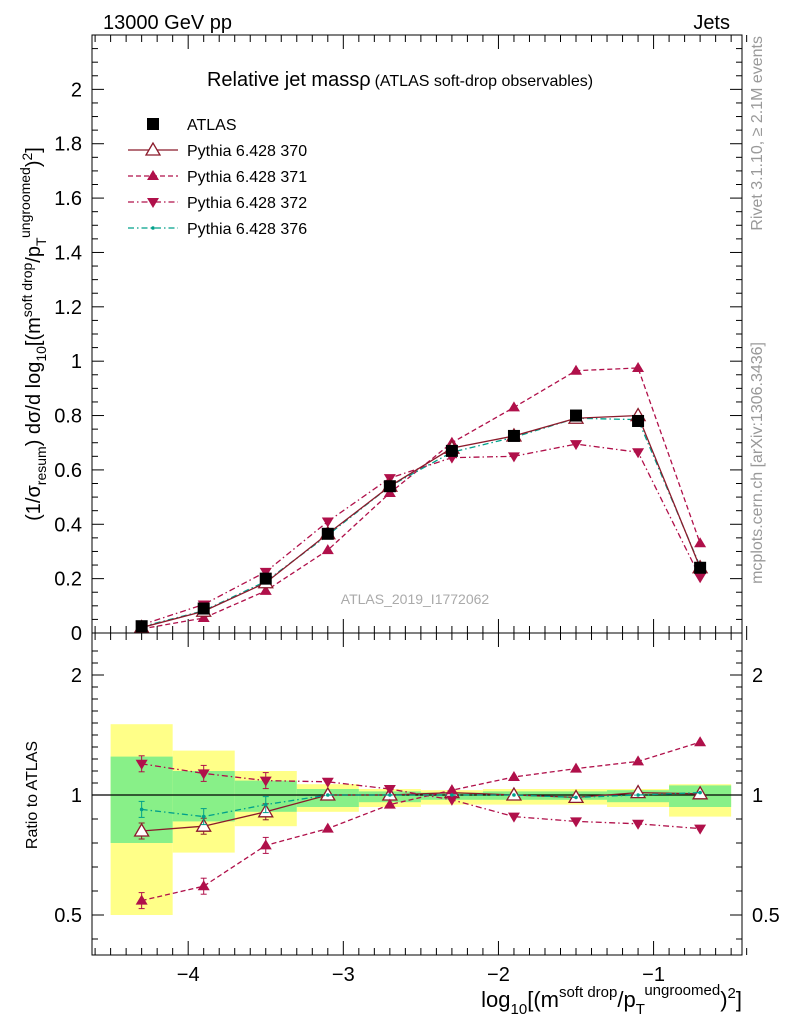  I want to click on ylabel-sup1: soft drop, so click(27, 290).